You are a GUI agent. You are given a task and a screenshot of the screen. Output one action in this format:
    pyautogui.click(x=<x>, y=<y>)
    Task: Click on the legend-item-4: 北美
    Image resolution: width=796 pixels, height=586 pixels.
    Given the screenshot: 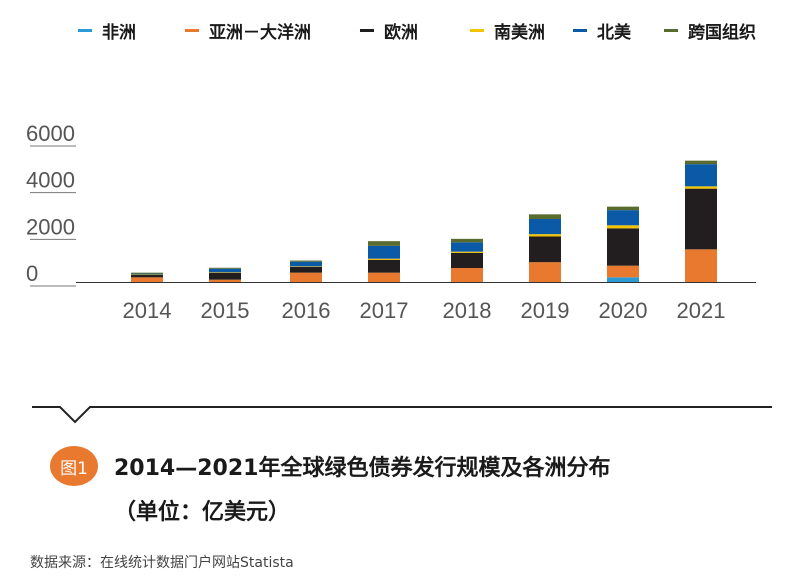 What is the action you would take?
    pyautogui.click(x=602, y=30)
    